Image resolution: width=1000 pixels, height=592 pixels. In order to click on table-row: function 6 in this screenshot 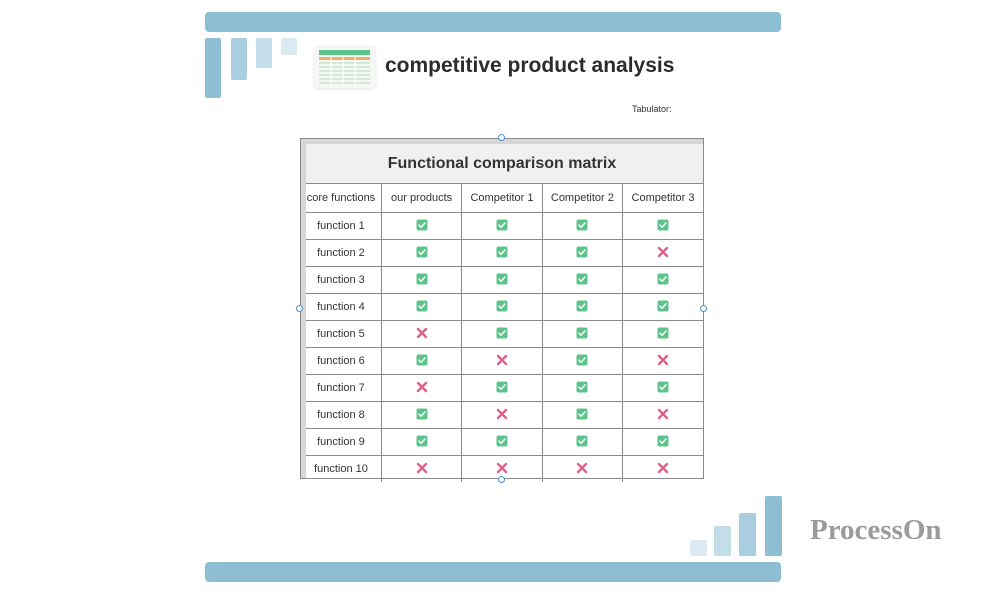, I will do `click(502, 361)`.